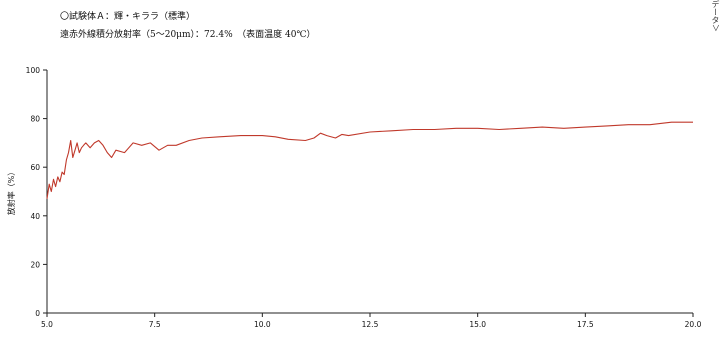 The width and height of the screenshot is (723, 338). I want to click on x-tick-label: 15.0, so click(477, 324).